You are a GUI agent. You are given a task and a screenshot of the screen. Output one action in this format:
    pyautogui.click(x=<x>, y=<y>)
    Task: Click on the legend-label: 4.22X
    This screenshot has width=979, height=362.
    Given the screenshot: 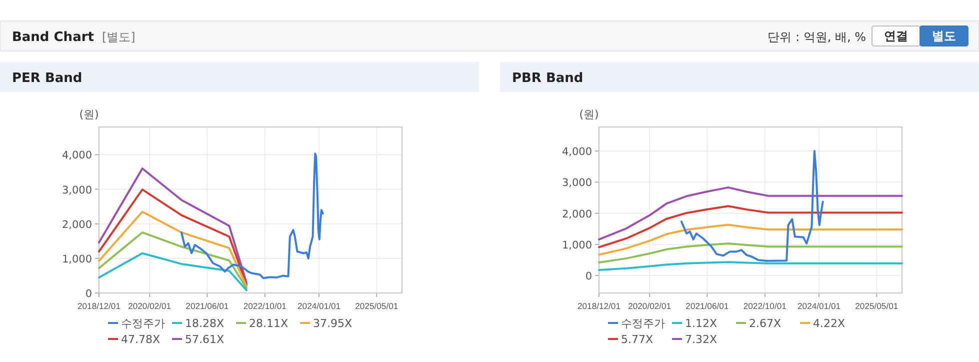 What is the action you would take?
    pyautogui.click(x=829, y=323)
    